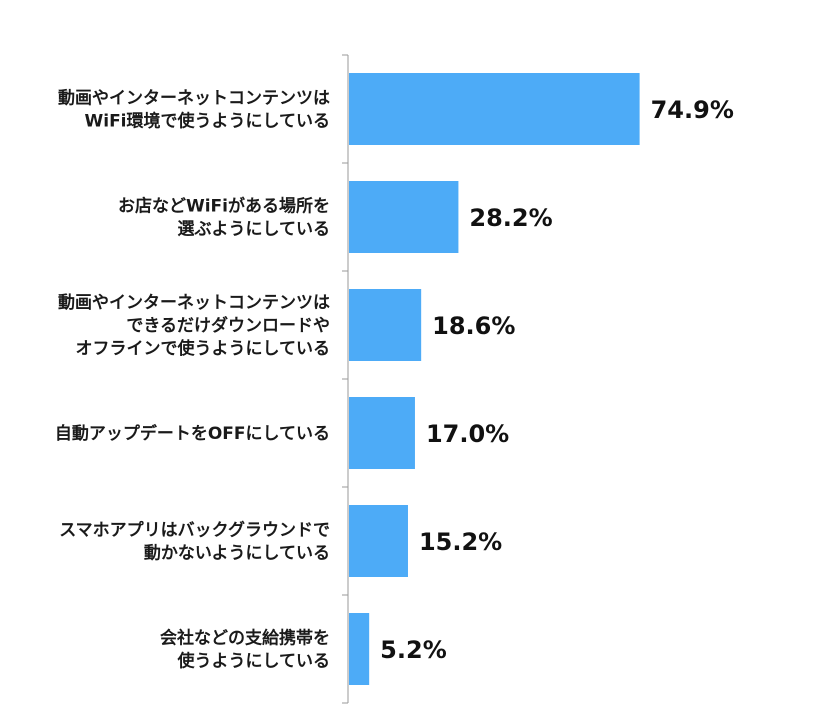 This screenshot has width=837, height=720. What do you see at coordinates (245, 638) in the screenshot?
I see `category-label-line: 会社などの支給携帯を` at bounding box center [245, 638].